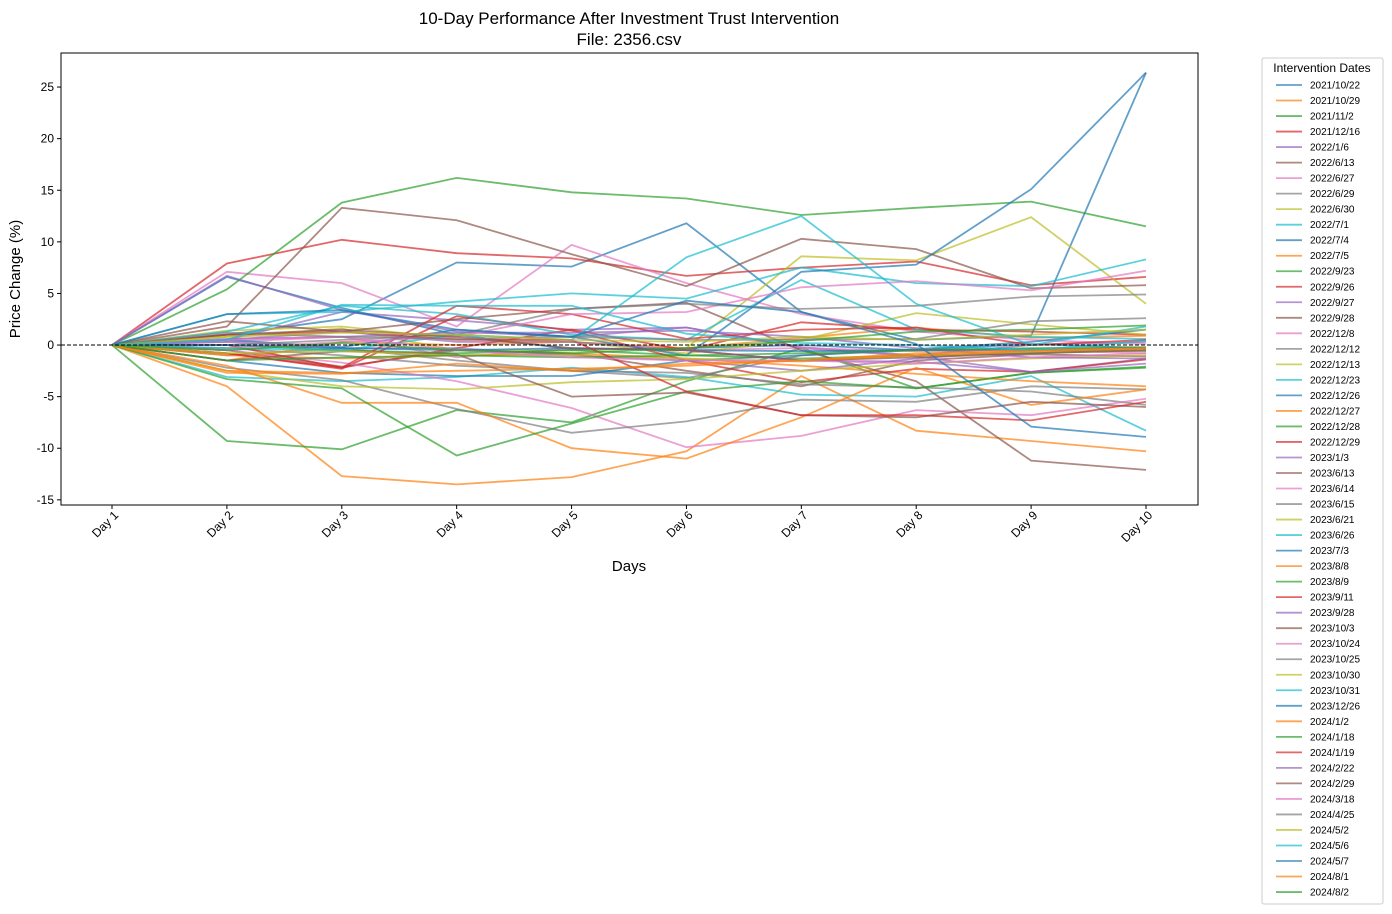  Describe the element at coordinates (46, 448) in the screenshot. I see `y-tick-label: -10` at that location.